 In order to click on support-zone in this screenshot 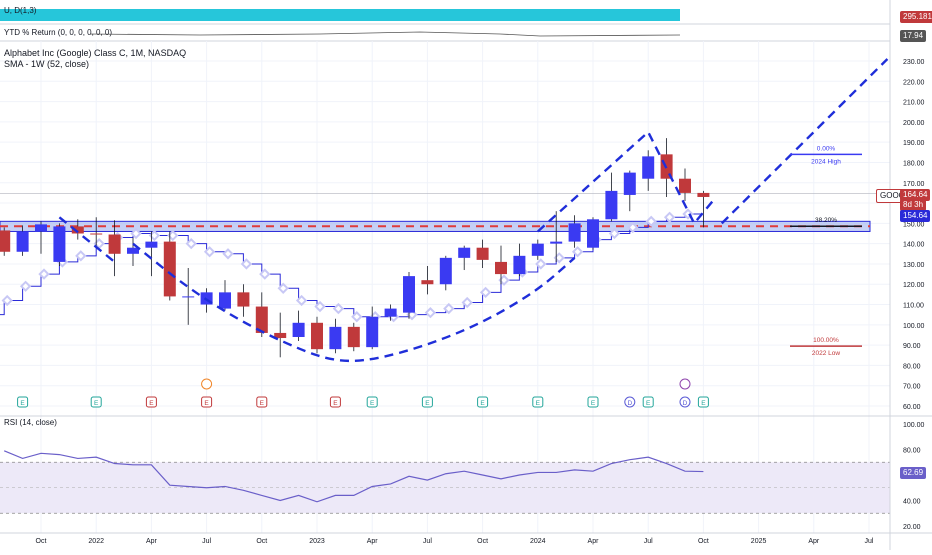, I will do `click(445, 212)`.